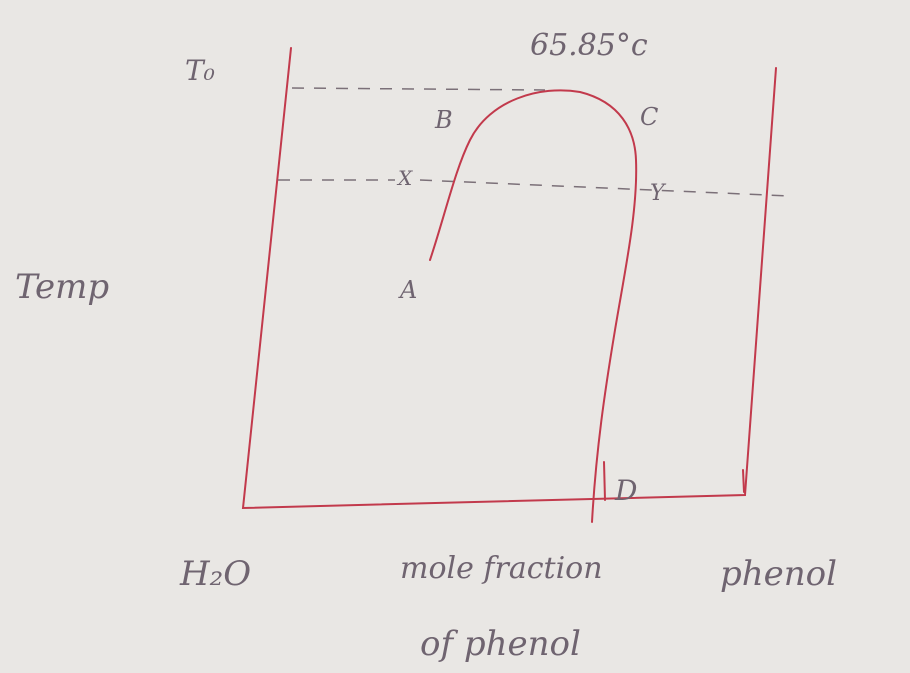  I want to click on point-c: C, so click(649, 117).